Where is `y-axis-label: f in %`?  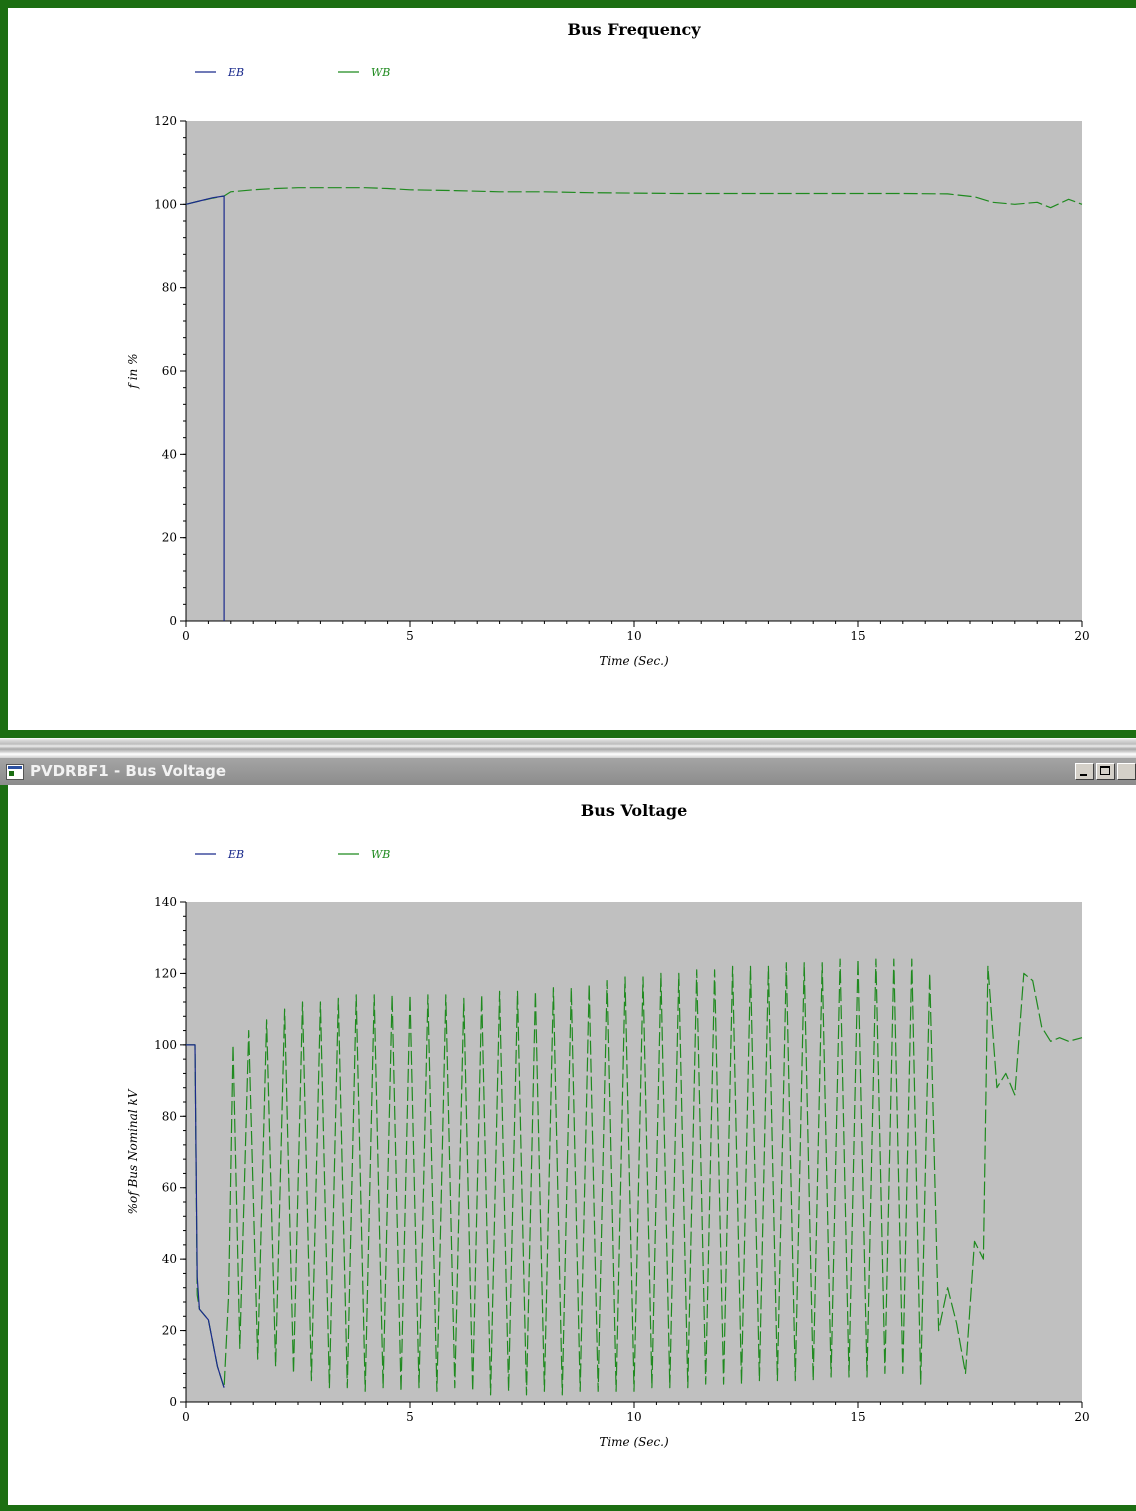
y-axis-label: f in % is located at coordinates (133, 371).